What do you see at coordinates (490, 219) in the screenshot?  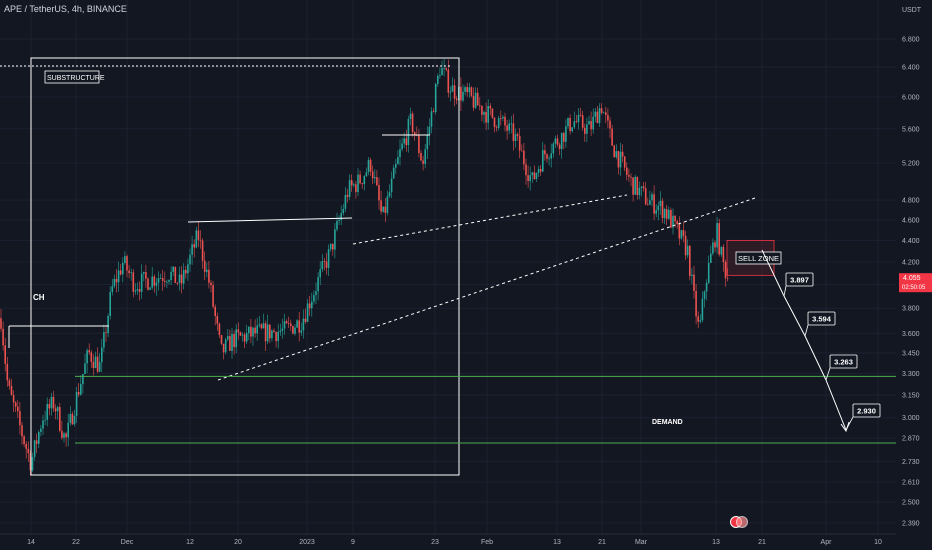 I see `trendline-upper` at bounding box center [490, 219].